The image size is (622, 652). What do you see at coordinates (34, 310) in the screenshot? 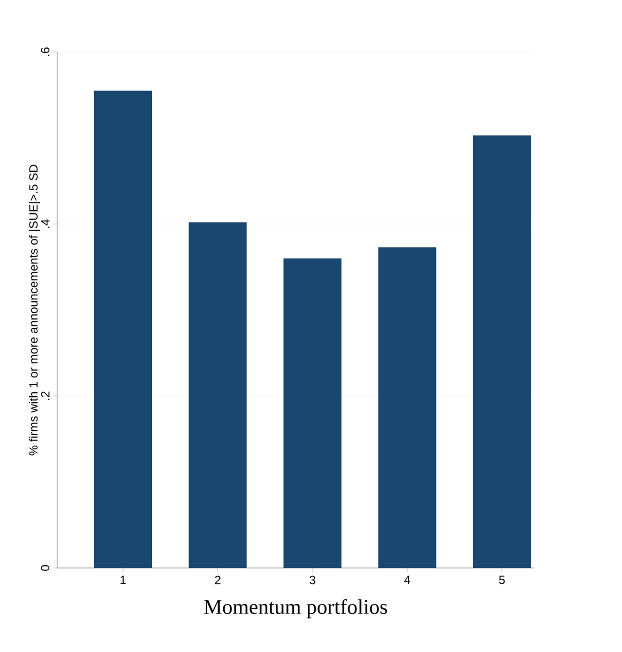
I see `y-axis-title: % firms with 1 or more announcements of |SUE|>.5 SD` at bounding box center [34, 310].